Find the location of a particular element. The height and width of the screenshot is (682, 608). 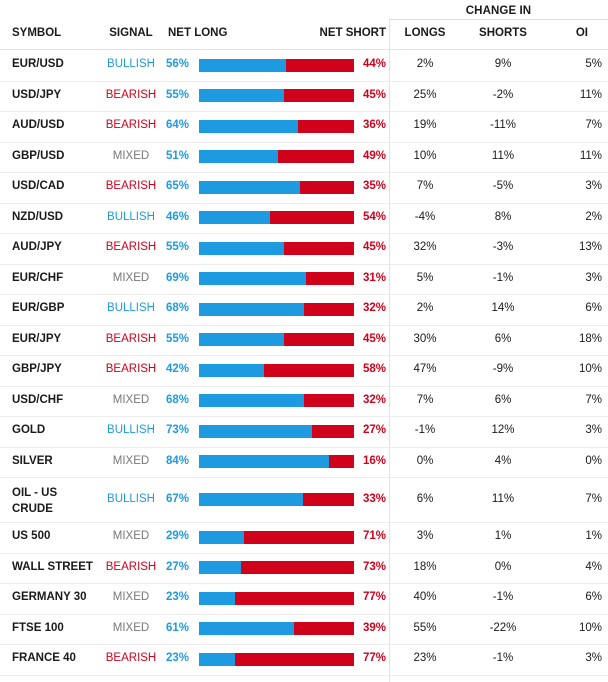

longs-change: 40% is located at coordinates (425, 597).